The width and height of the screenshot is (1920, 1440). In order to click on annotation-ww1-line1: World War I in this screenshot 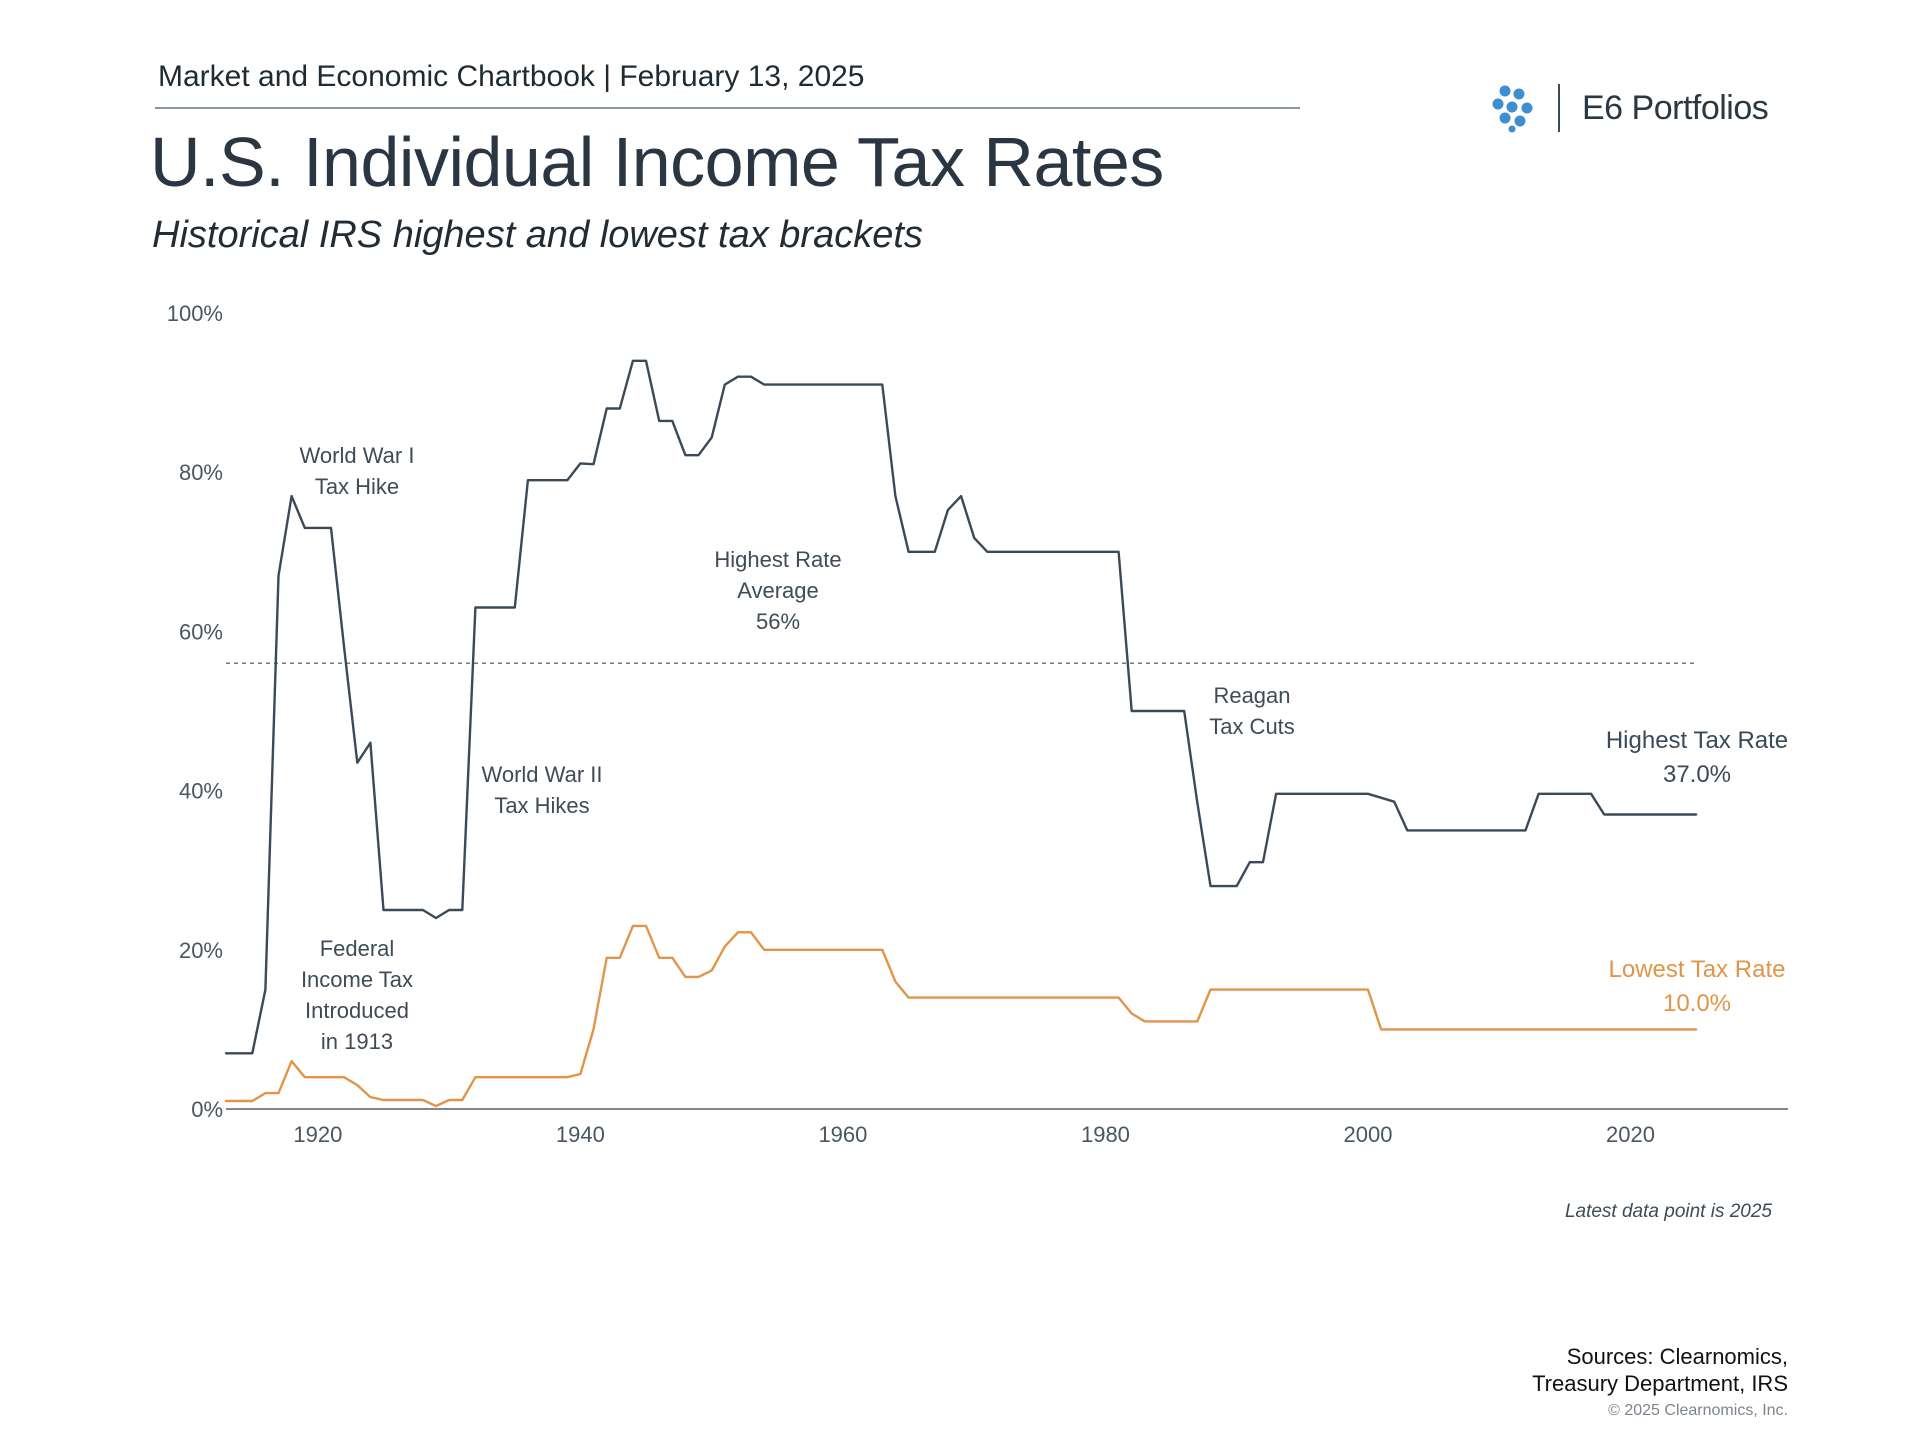, I will do `click(357, 455)`.